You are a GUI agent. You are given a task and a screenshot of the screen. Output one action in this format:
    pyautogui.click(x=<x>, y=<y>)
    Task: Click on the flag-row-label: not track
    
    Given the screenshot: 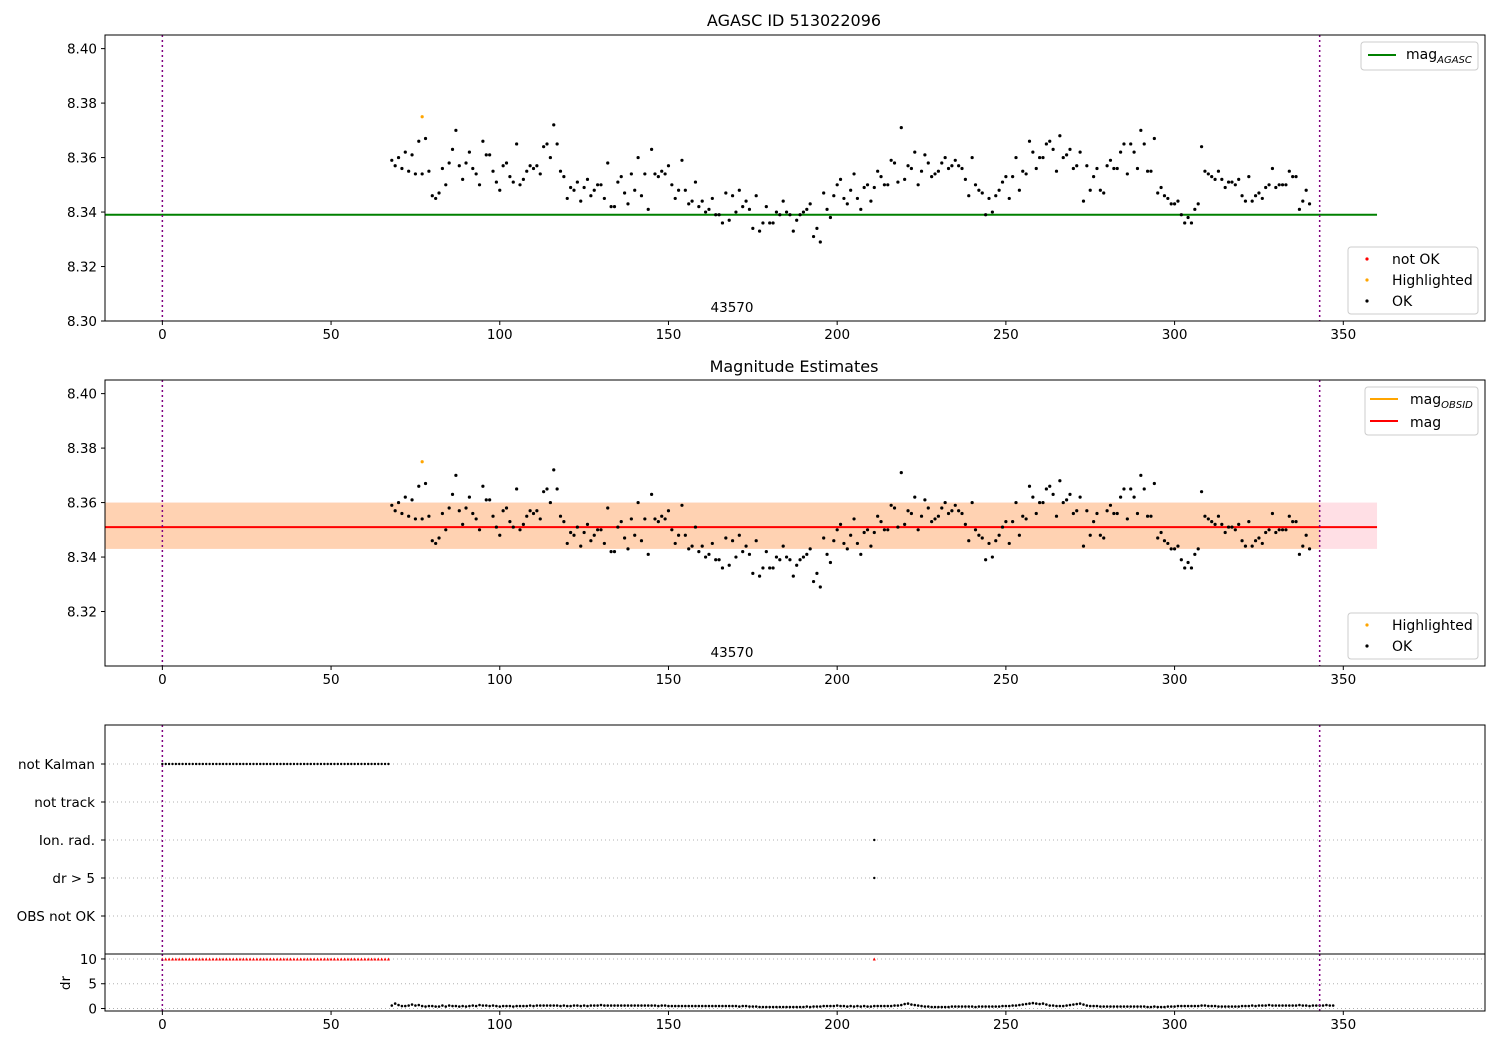 What is the action you would take?
    pyautogui.click(x=64, y=803)
    